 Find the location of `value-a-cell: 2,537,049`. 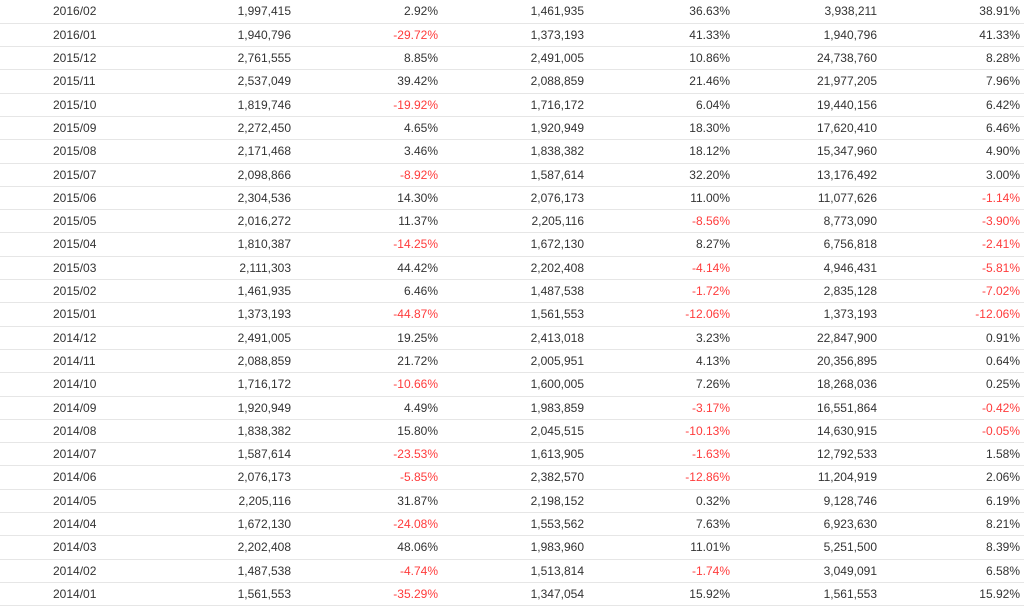

value-a-cell: 2,537,049 is located at coordinates (223, 81).